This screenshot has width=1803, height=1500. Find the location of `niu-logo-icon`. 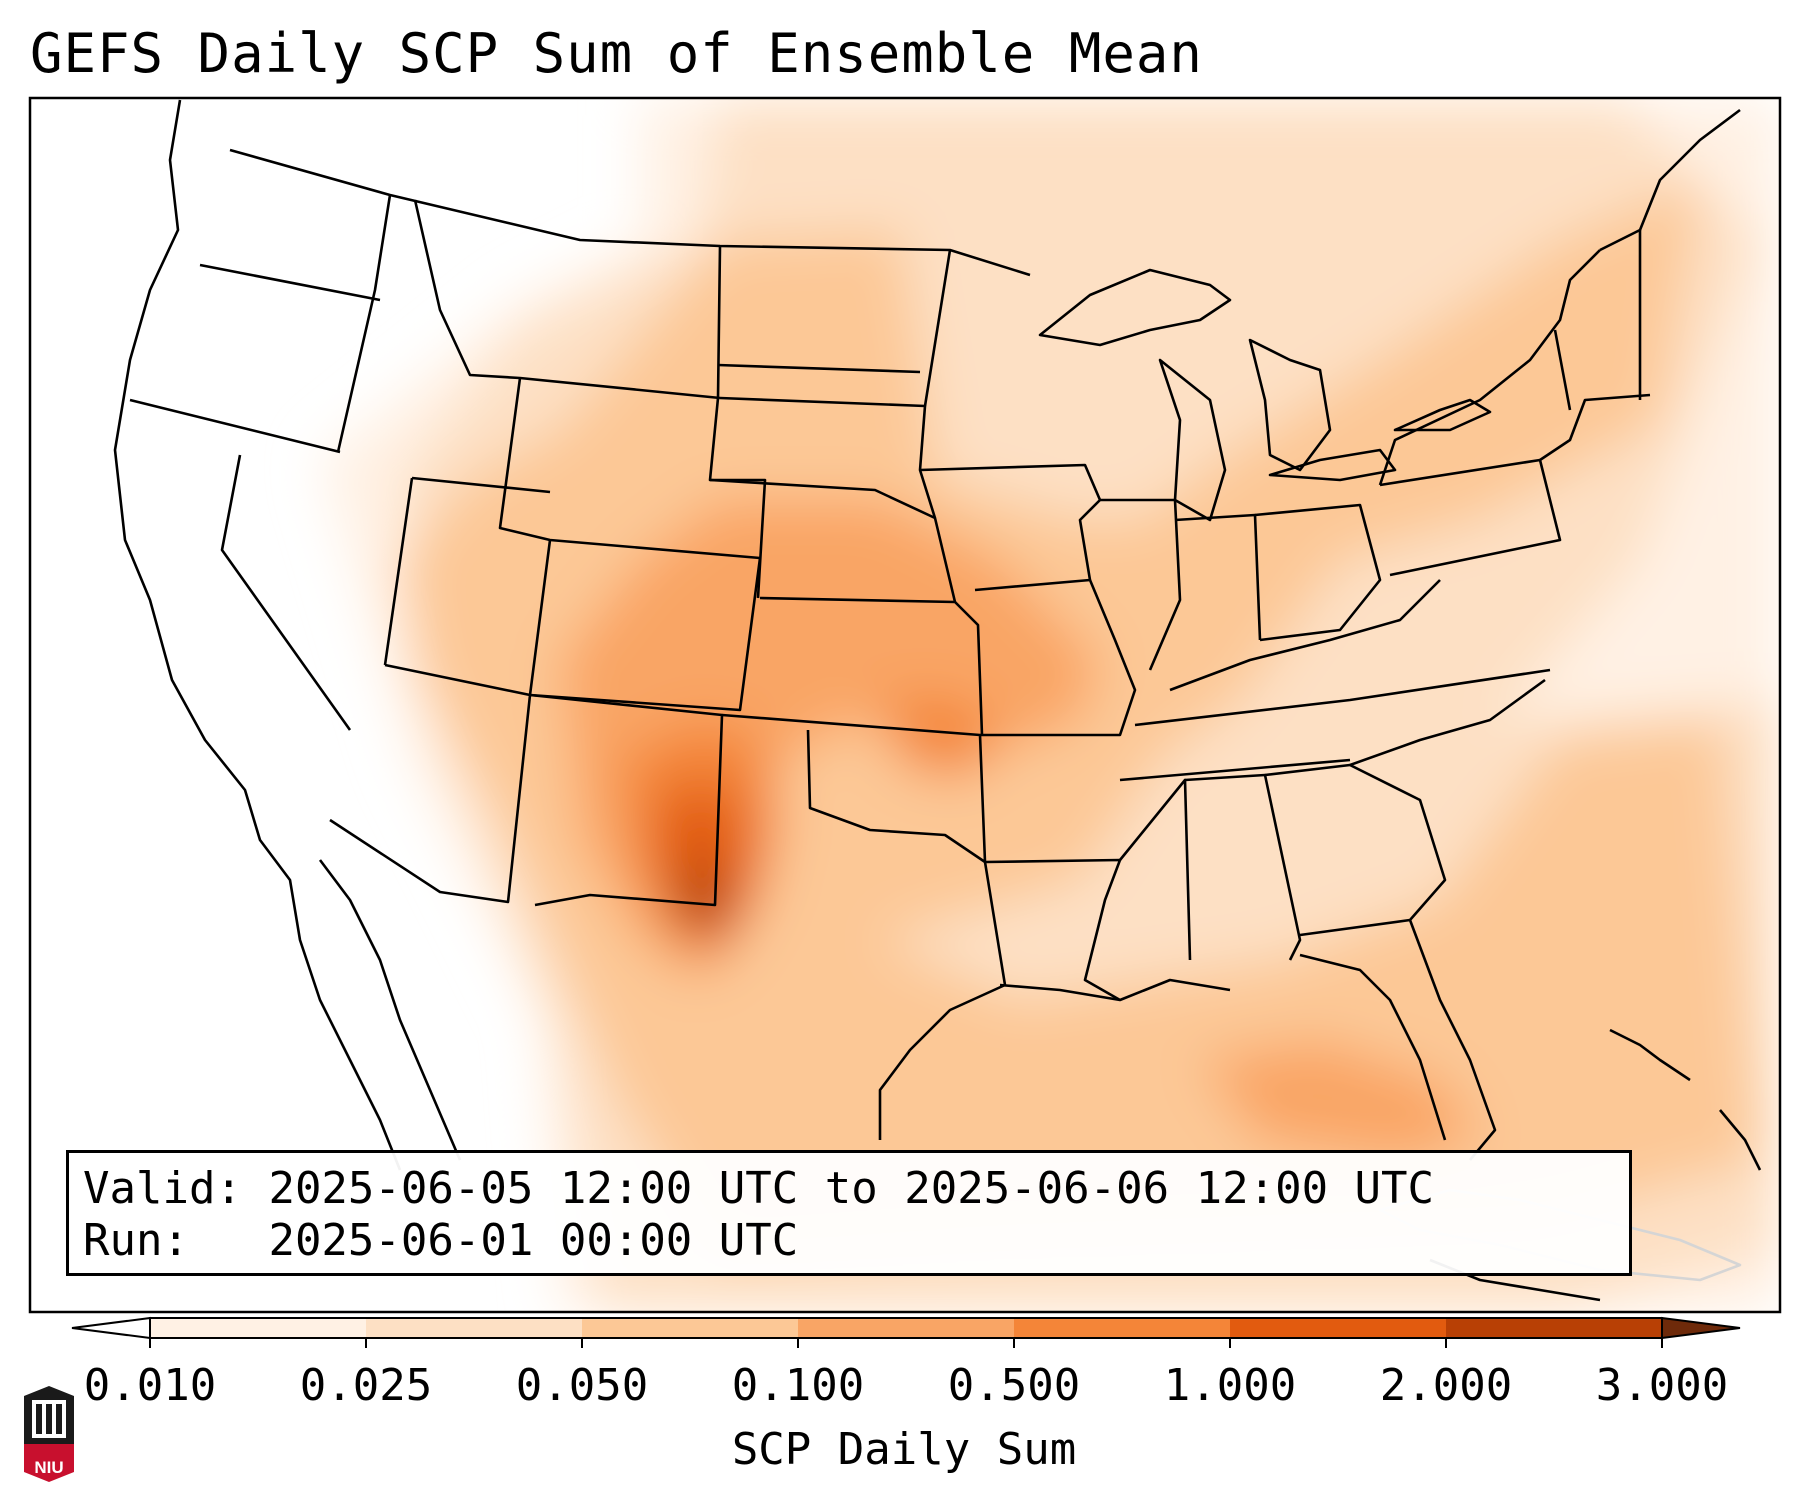

niu-logo-icon is located at coordinates (49, 1434).